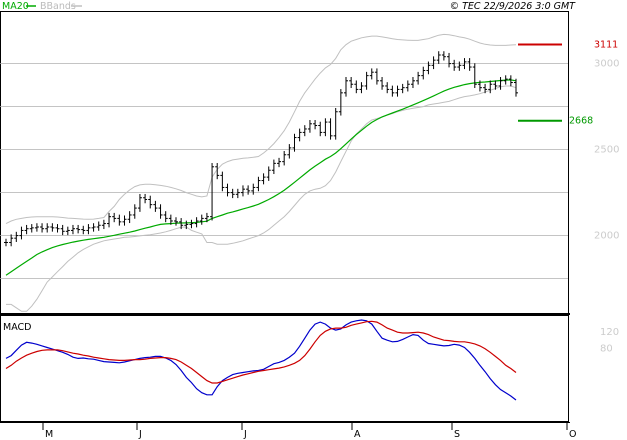 The image size is (627, 440). I want to click on x-tick-label: M, so click(49, 434).